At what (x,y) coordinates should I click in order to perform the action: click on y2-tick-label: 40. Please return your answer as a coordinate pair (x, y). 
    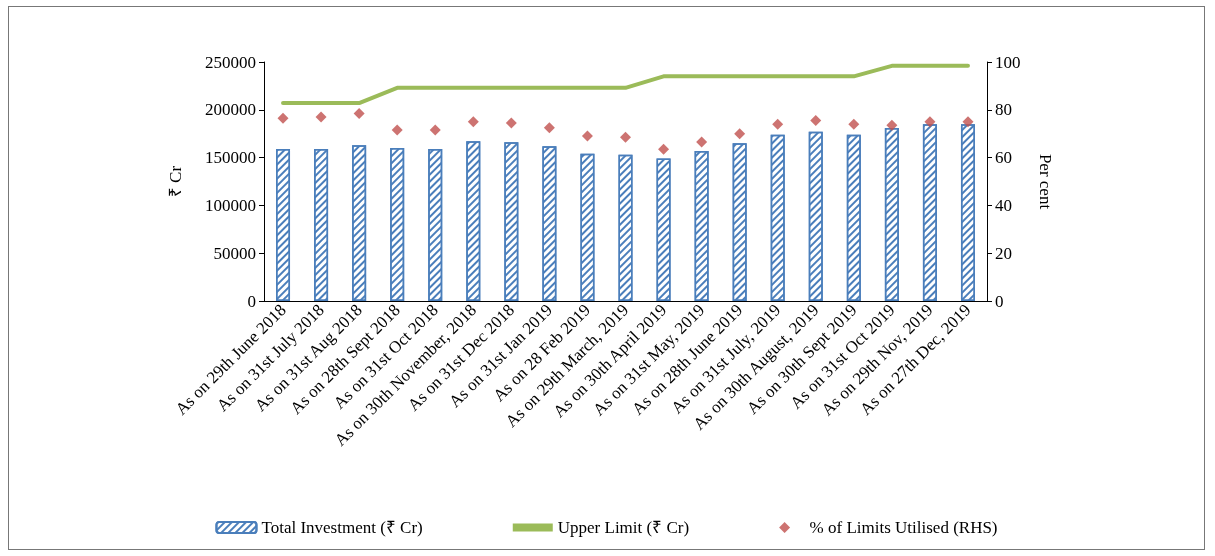
    Looking at the image, I should click on (1003, 205).